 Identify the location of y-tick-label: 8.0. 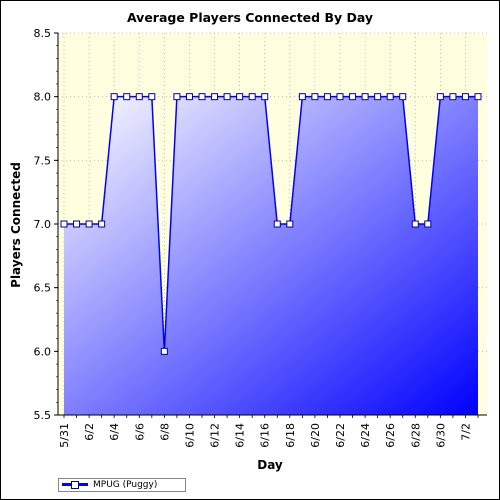
(43, 97).